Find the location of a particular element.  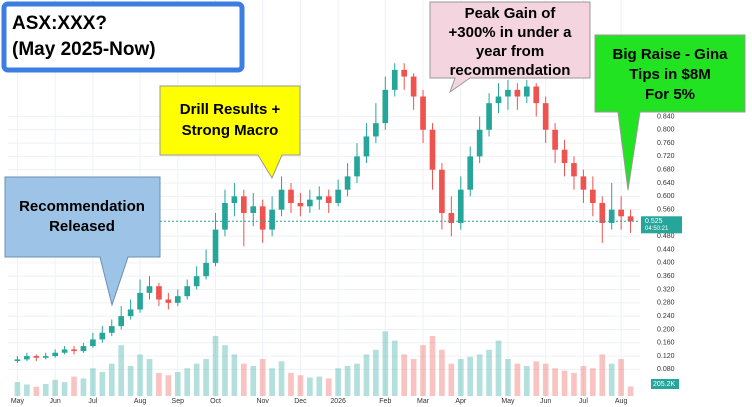

x-tick-label: Mar is located at coordinates (423, 401).